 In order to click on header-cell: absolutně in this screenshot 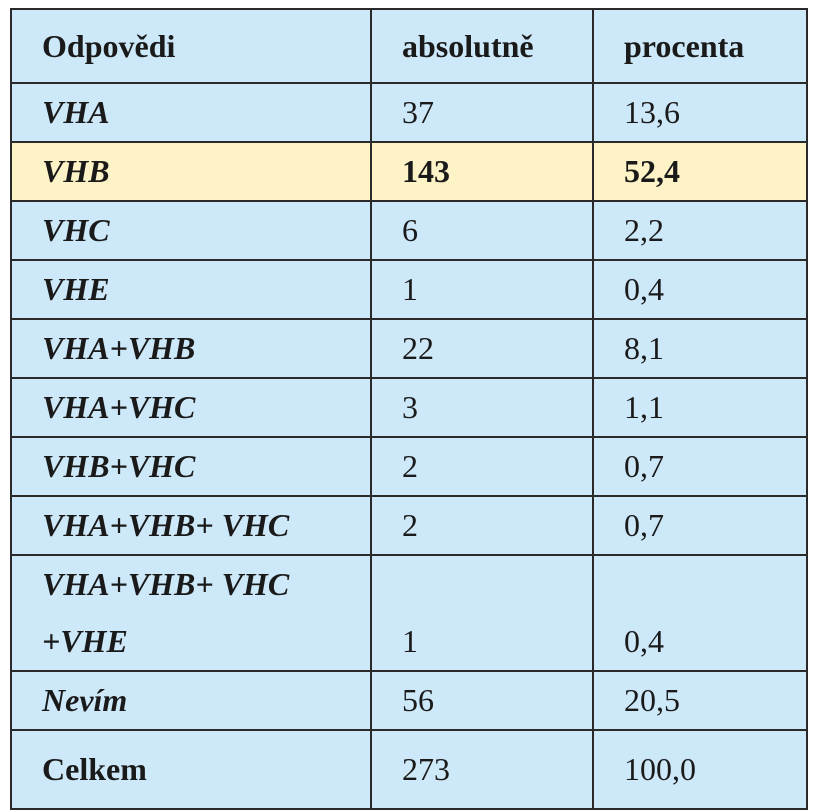, I will do `click(482, 46)`.